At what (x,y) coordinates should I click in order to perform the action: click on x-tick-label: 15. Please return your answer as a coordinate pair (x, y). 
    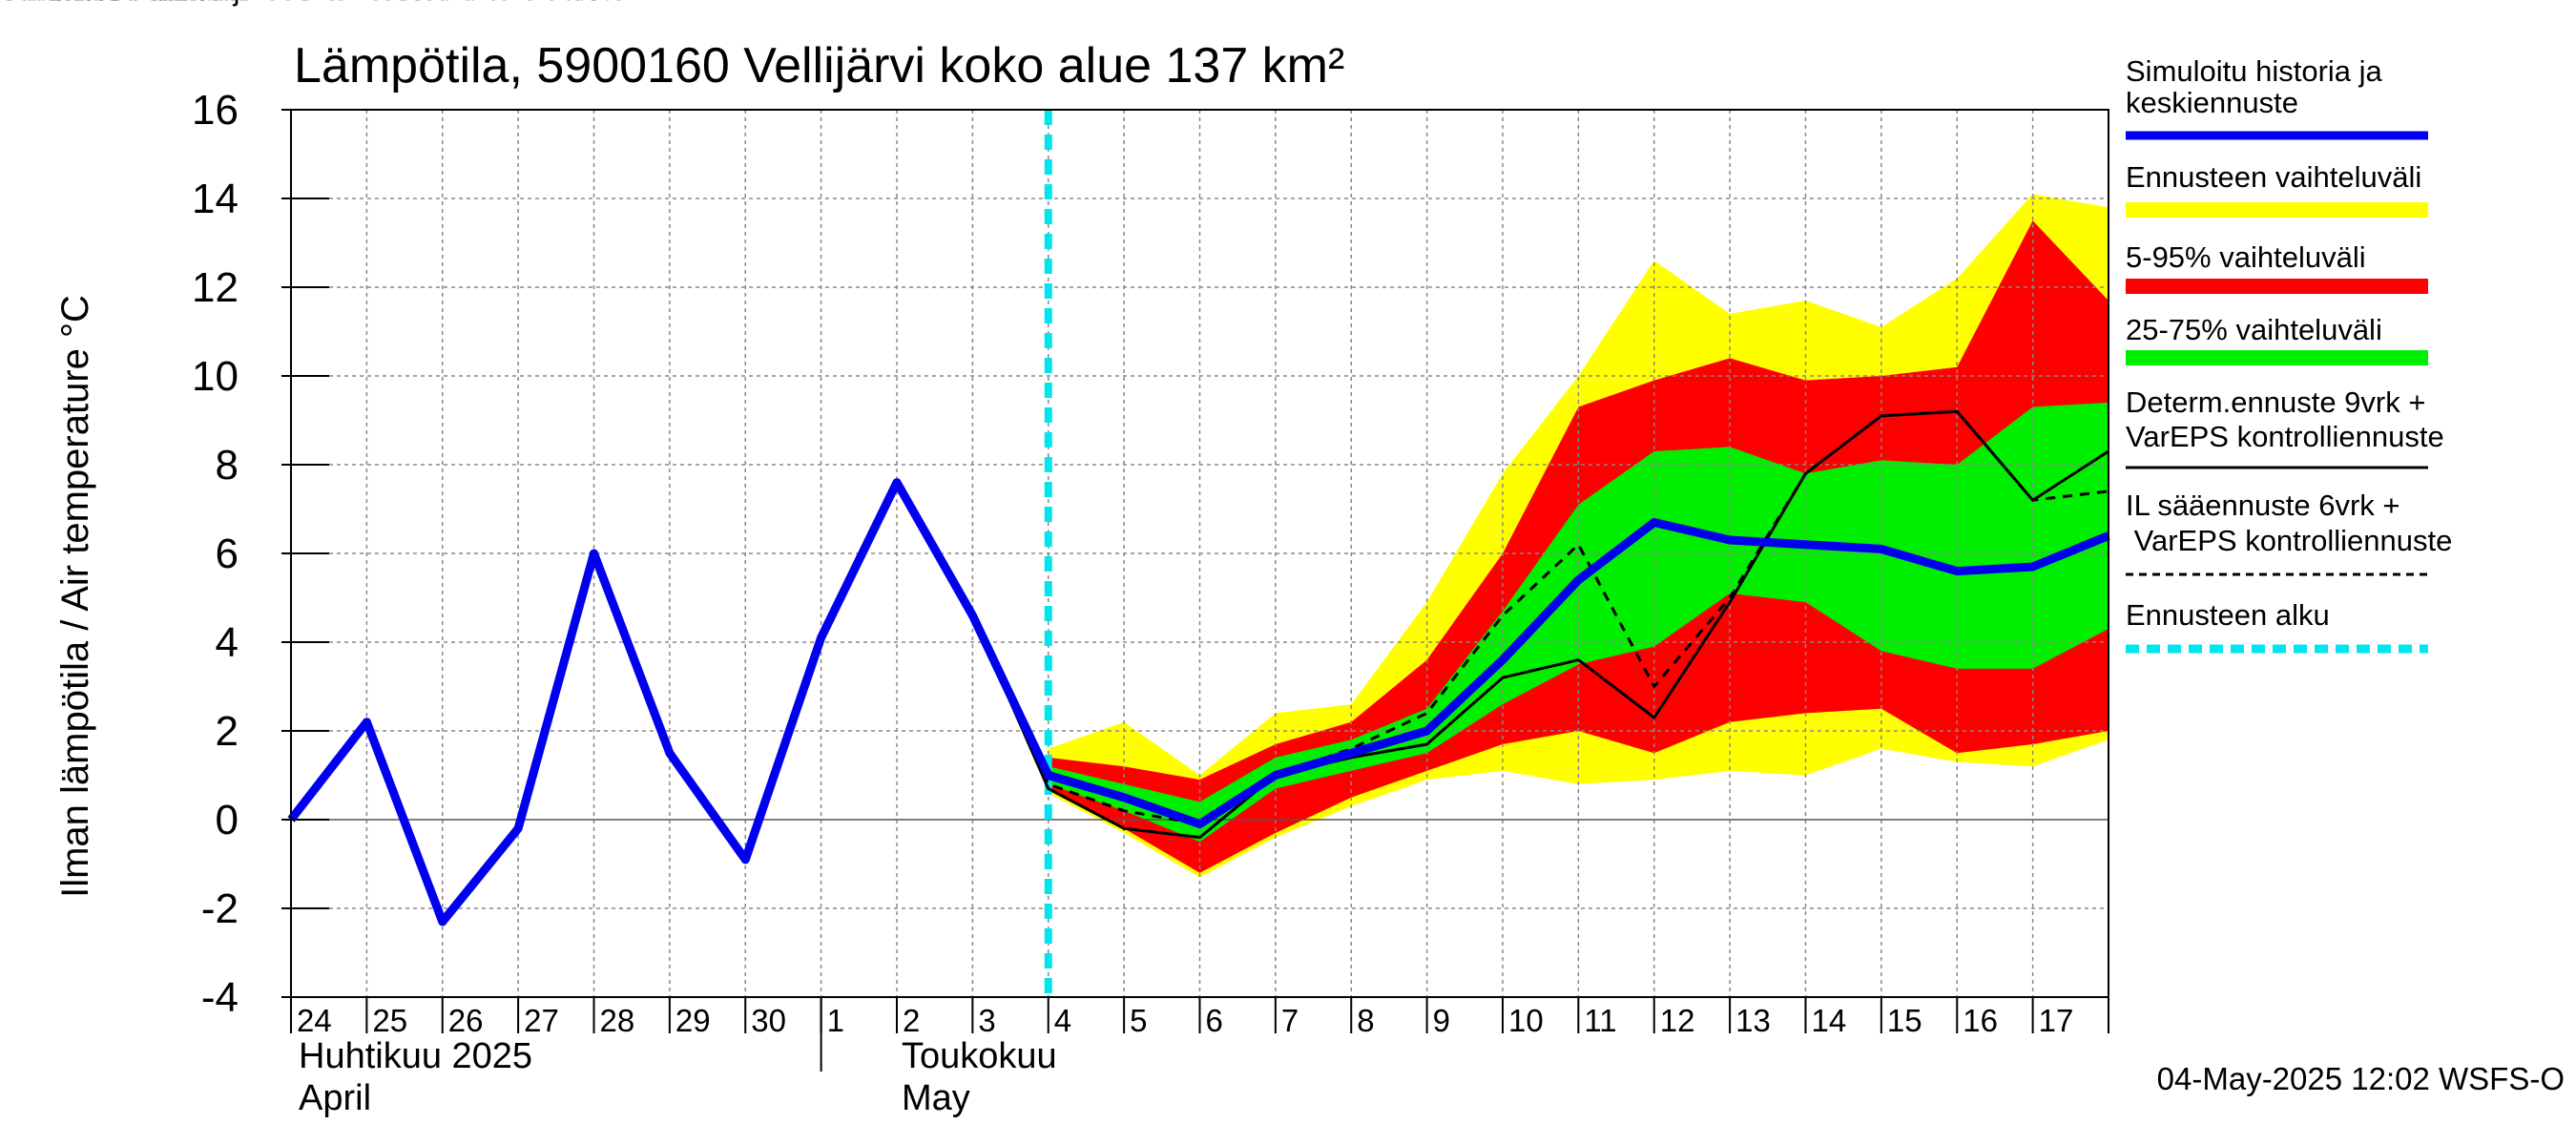
    Looking at the image, I should click on (1904, 1021).